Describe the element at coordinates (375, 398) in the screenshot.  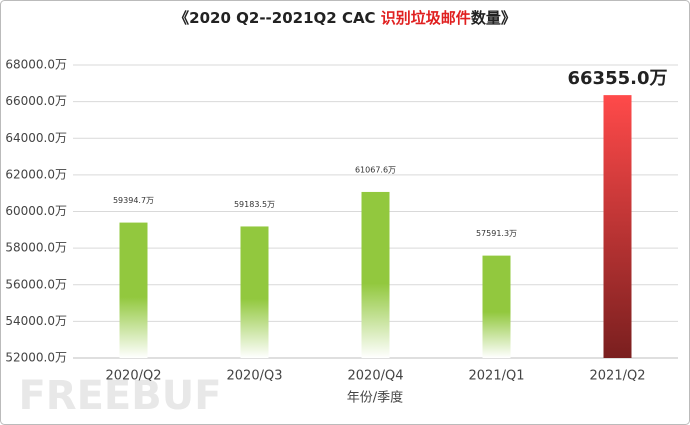
I see `x-axis-label: 年份/季度` at that location.